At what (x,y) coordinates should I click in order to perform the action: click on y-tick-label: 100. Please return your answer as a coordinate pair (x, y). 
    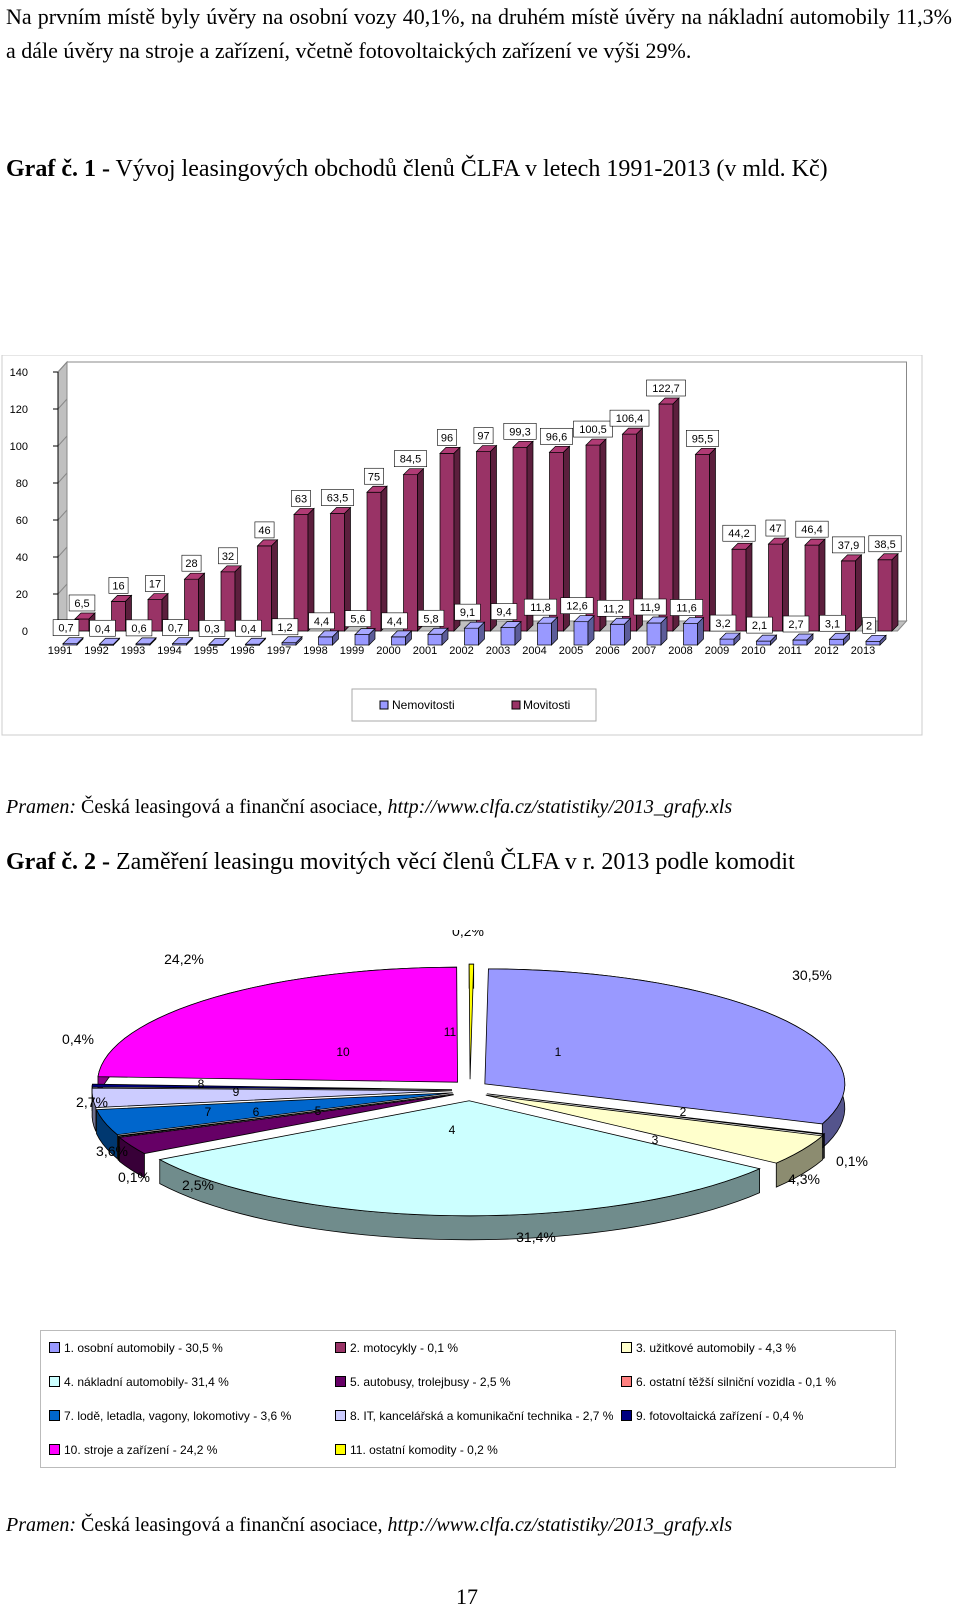
    Looking at the image, I should click on (19, 447).